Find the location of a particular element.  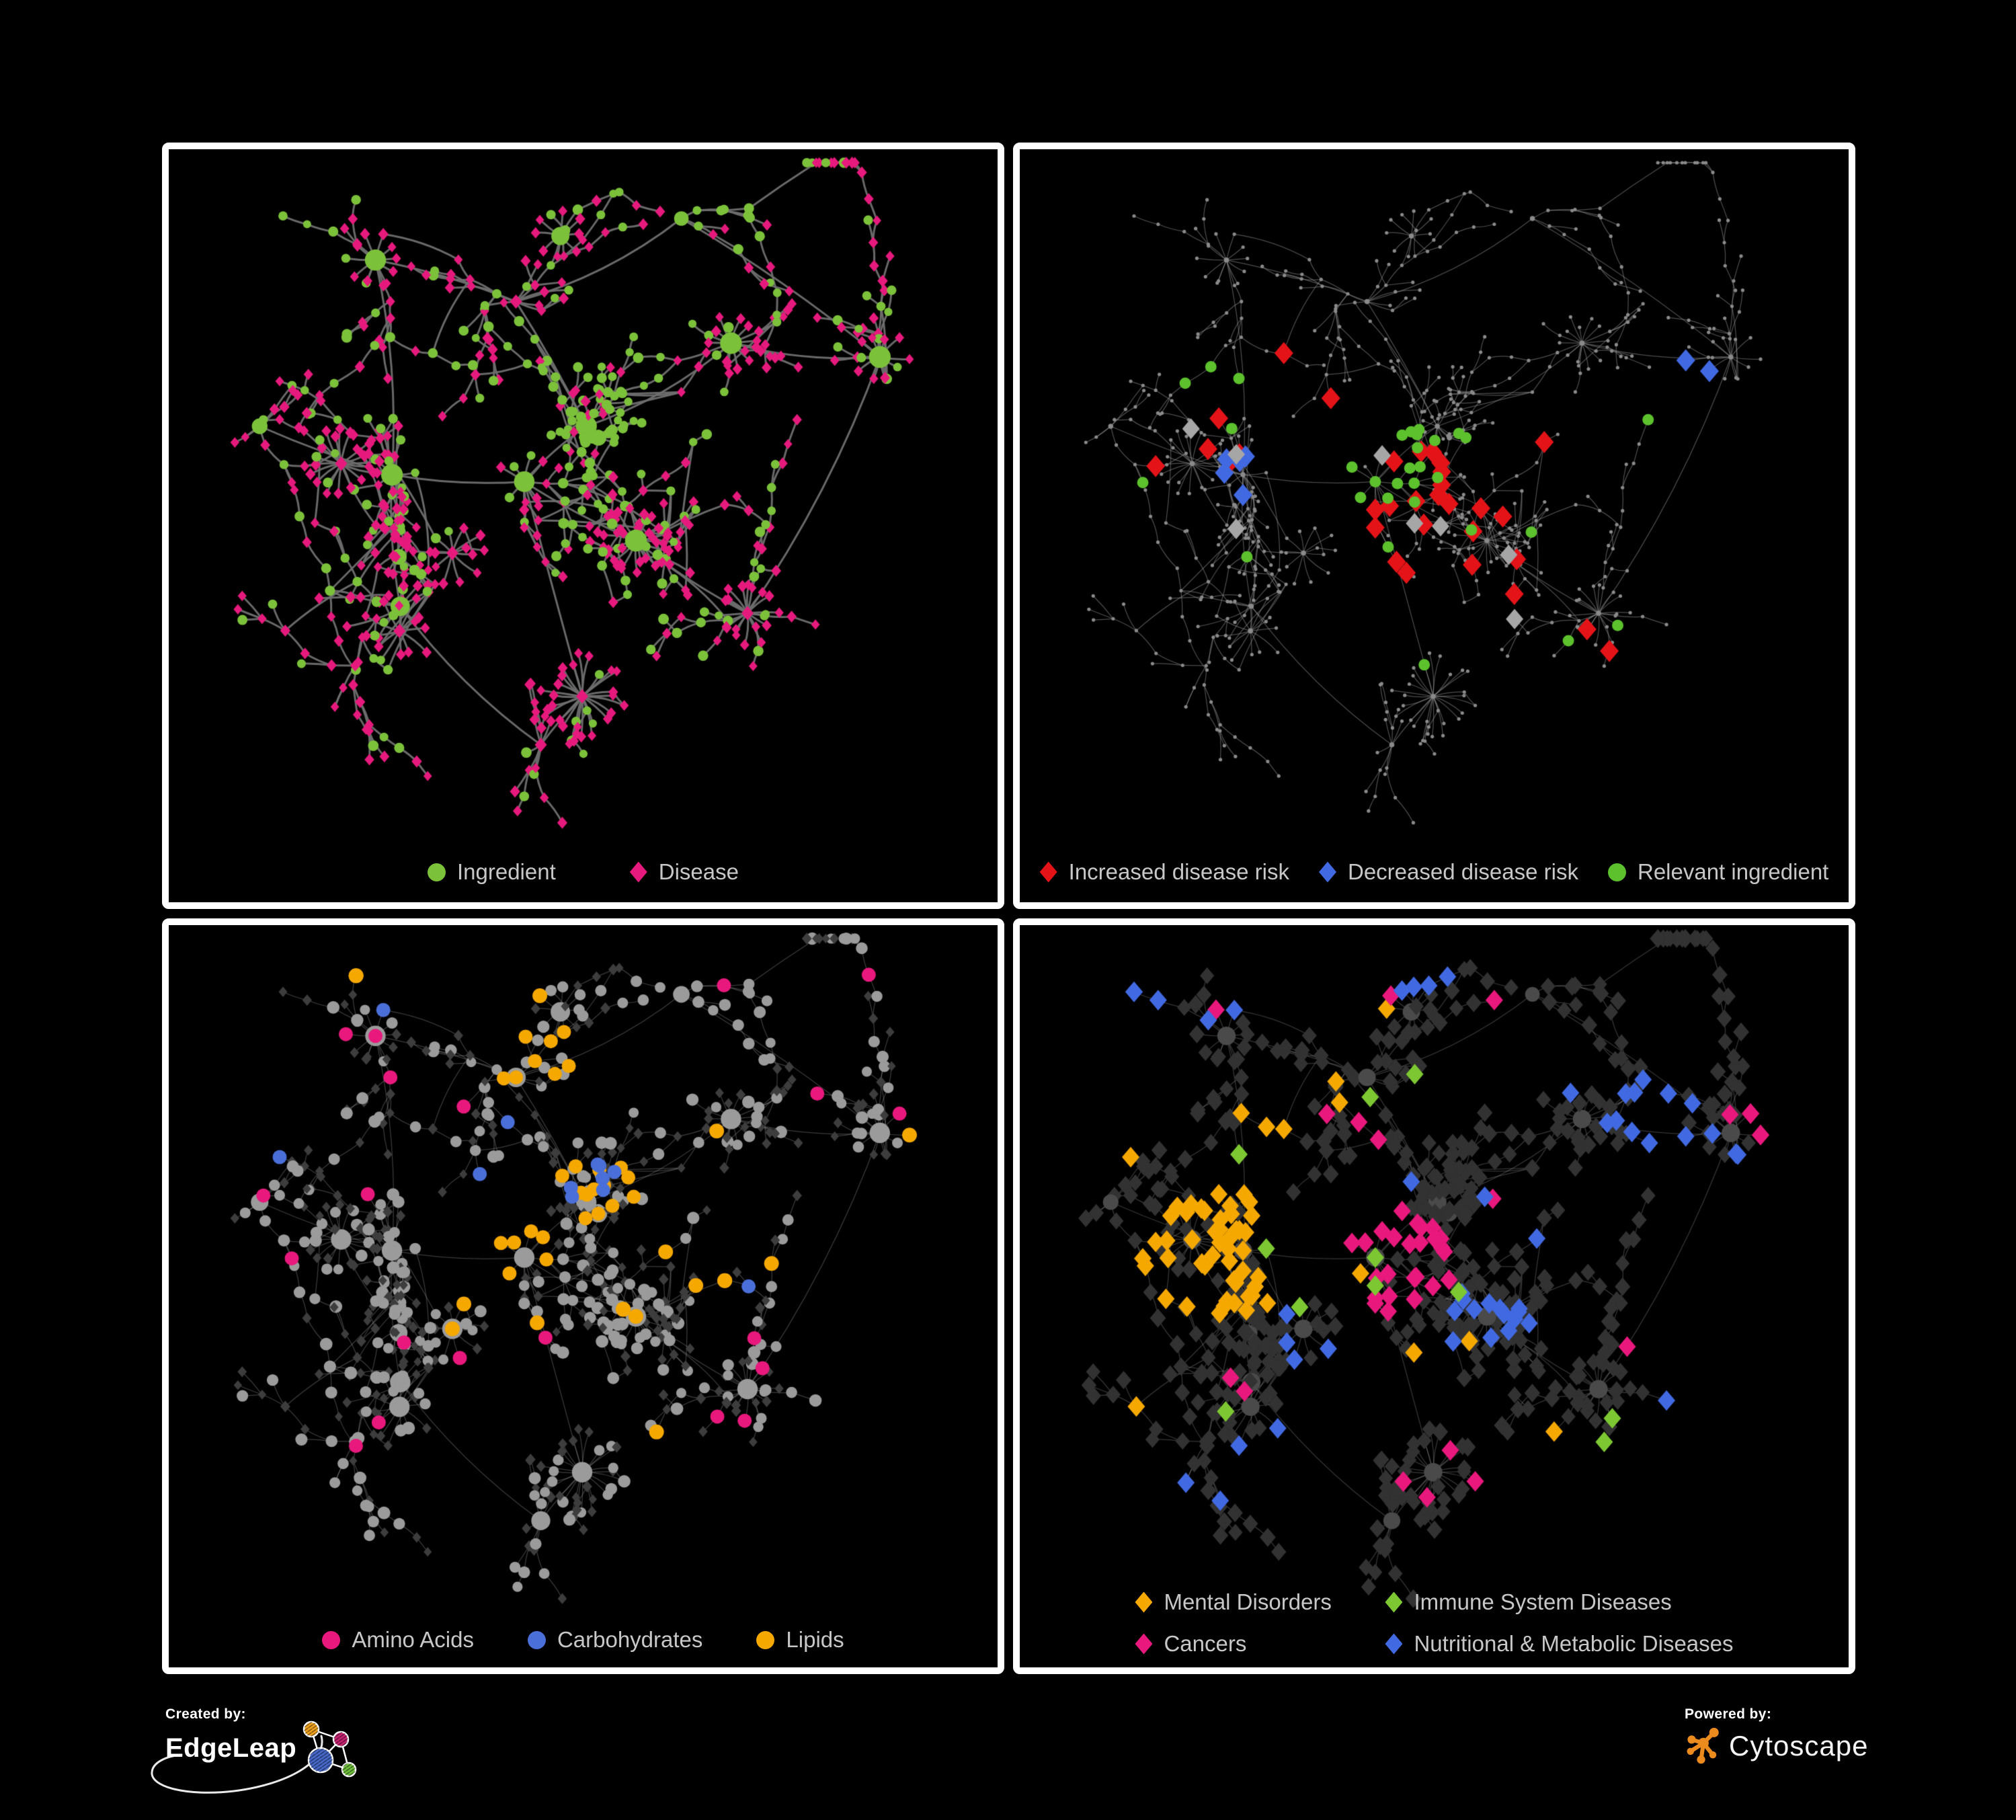

legend-item: Carbohydrates is located at coordinates (615, 1640).